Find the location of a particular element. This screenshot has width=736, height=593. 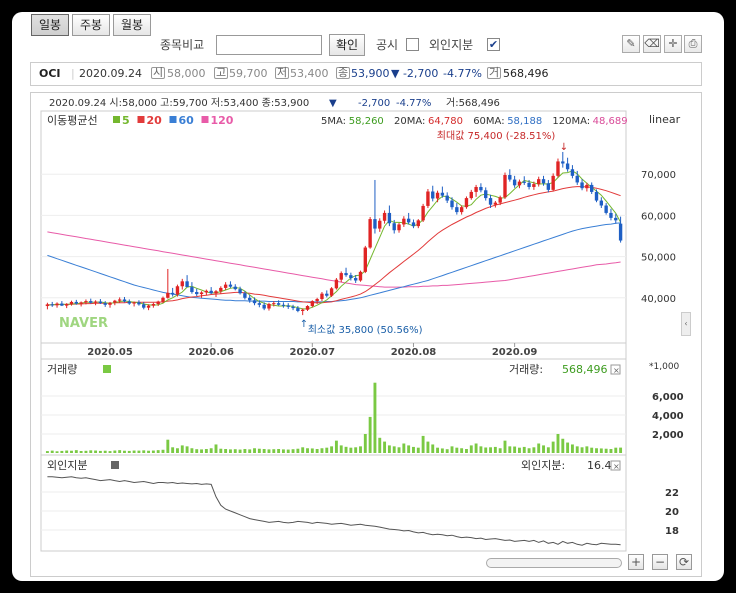

foreign-ownership-checkbox: ✔ is located at coordinates (493, 44).